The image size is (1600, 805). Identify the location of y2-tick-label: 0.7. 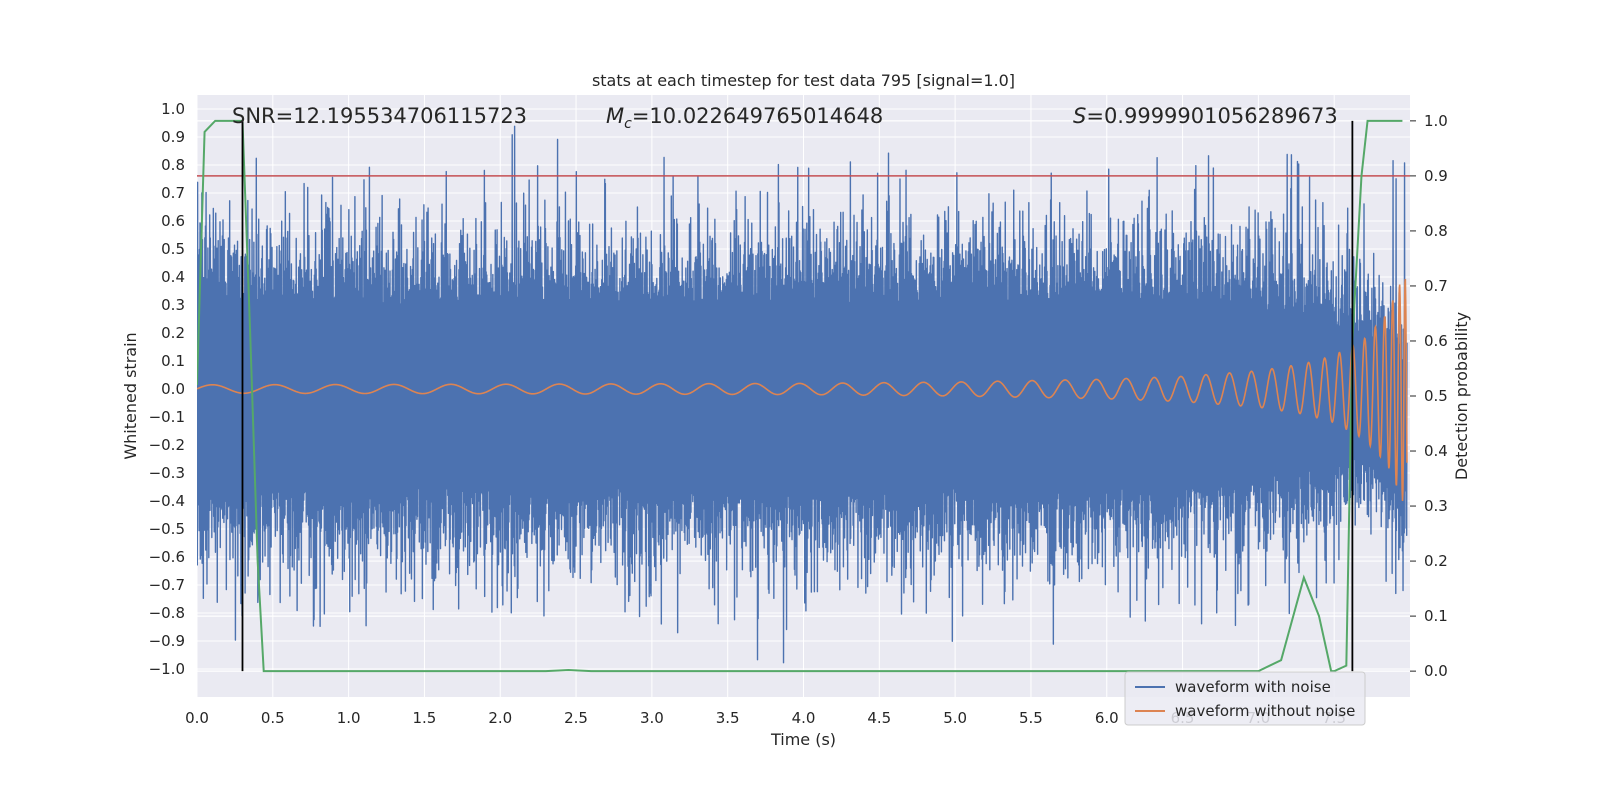
(1436, 286).